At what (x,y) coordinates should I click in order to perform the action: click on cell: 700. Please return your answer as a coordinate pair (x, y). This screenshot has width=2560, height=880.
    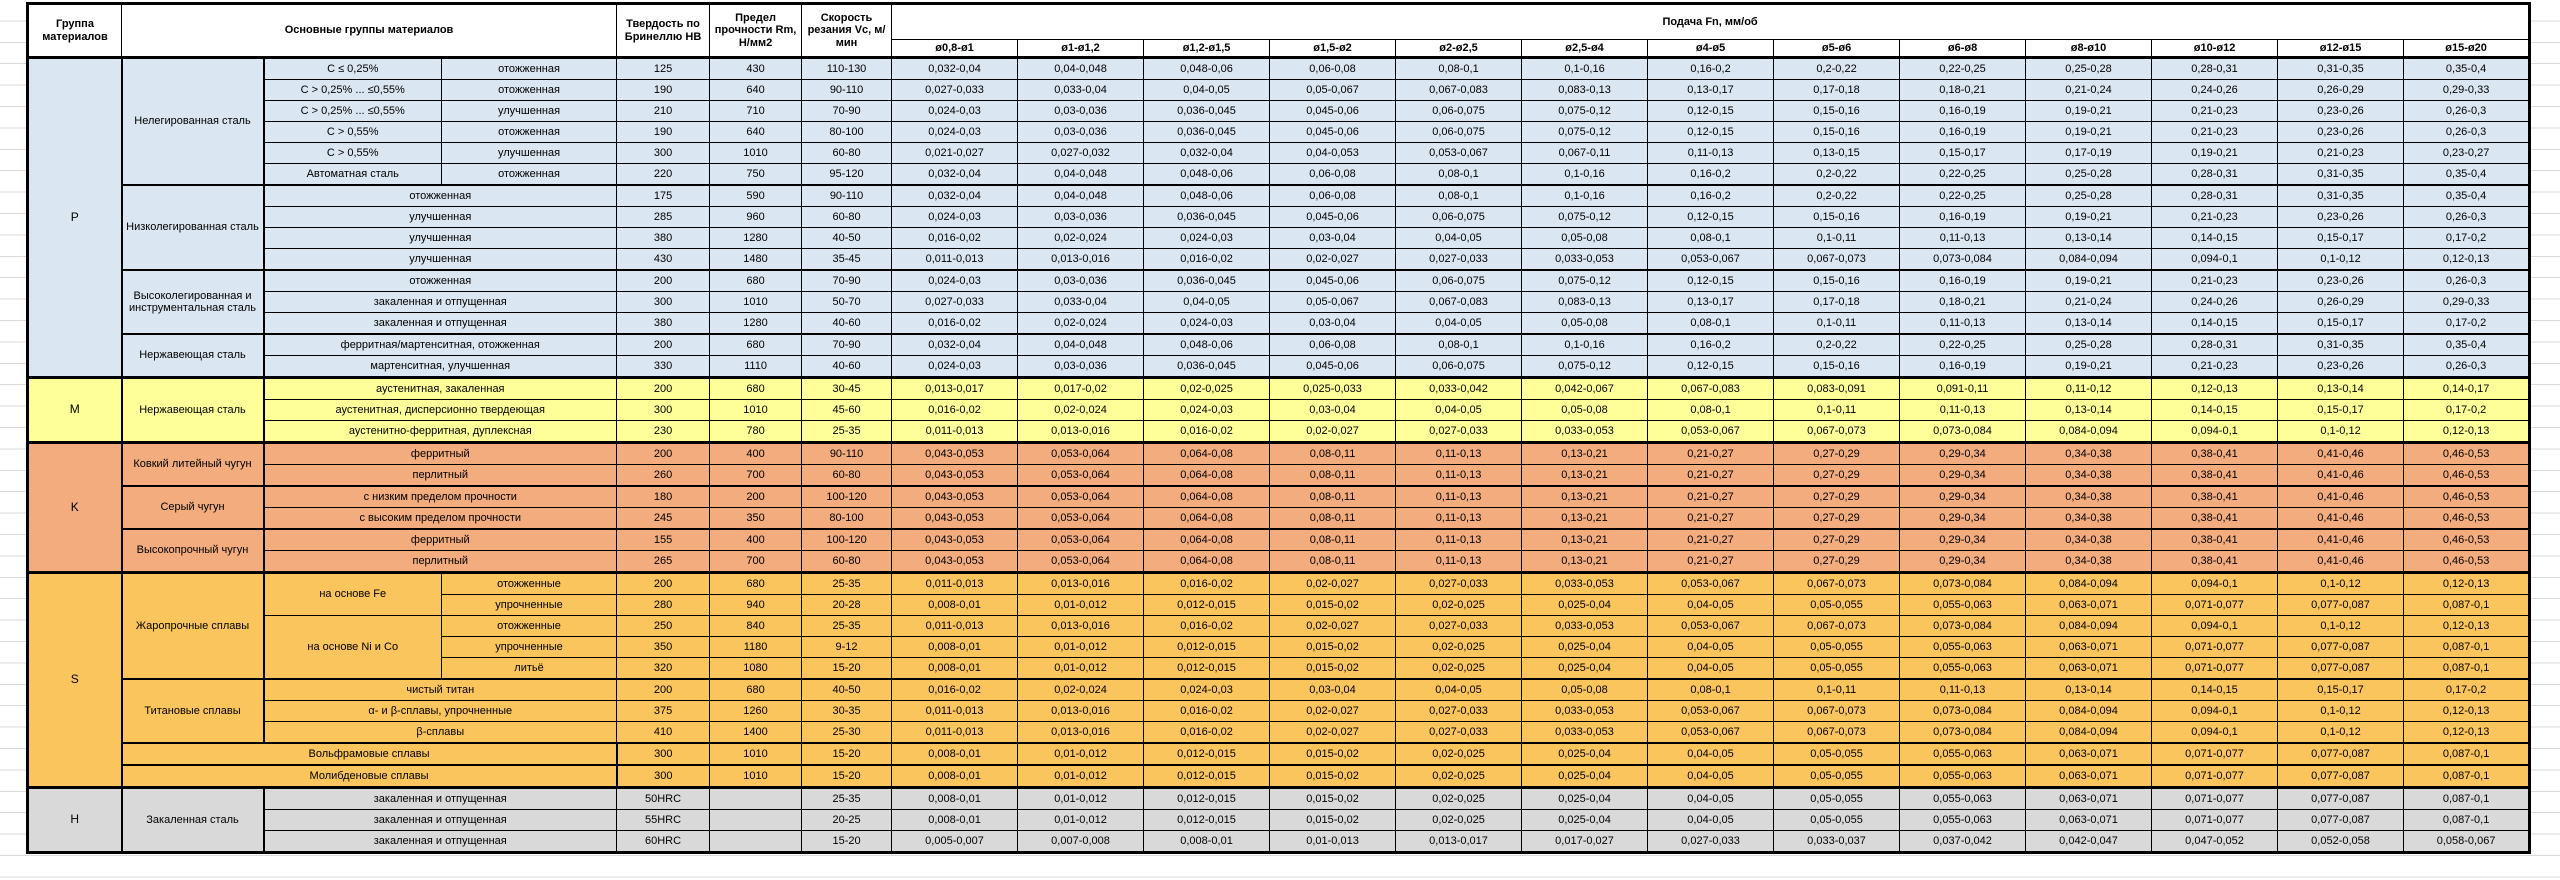
    Looking at the image, I should click on (756, 475).